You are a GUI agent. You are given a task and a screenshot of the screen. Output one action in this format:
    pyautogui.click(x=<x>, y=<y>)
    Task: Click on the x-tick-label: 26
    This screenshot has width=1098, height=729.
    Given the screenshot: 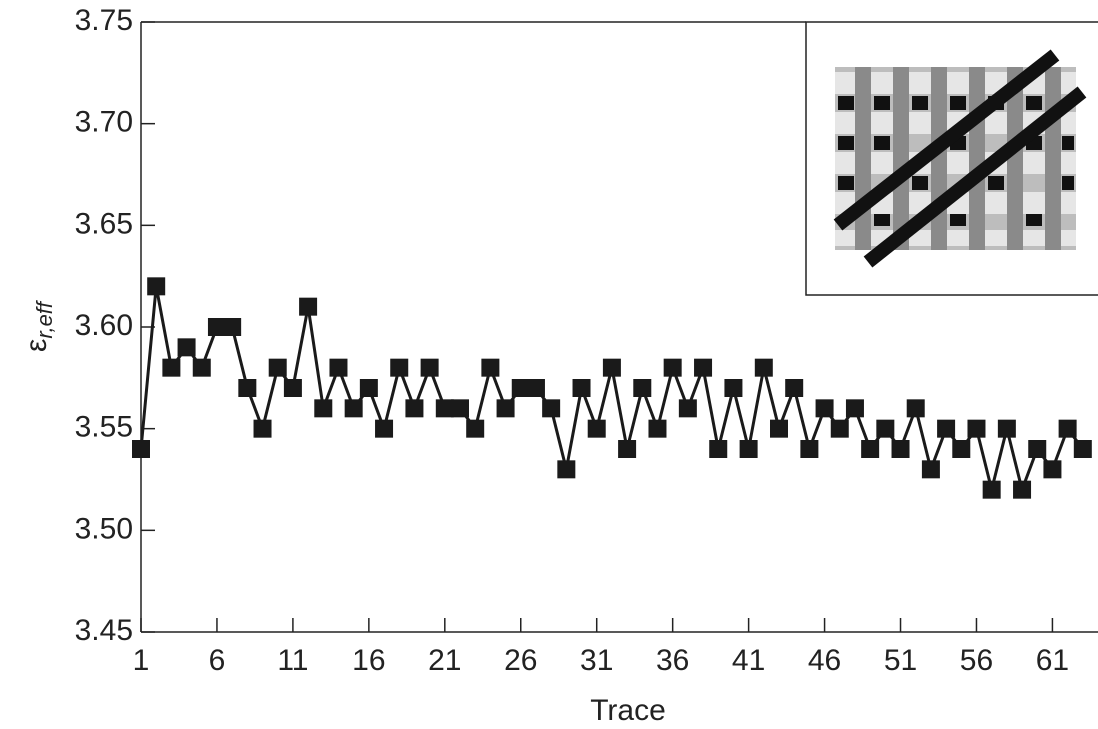 What is the action you would take?
    pyautogui.click(x=520, y=660)
    